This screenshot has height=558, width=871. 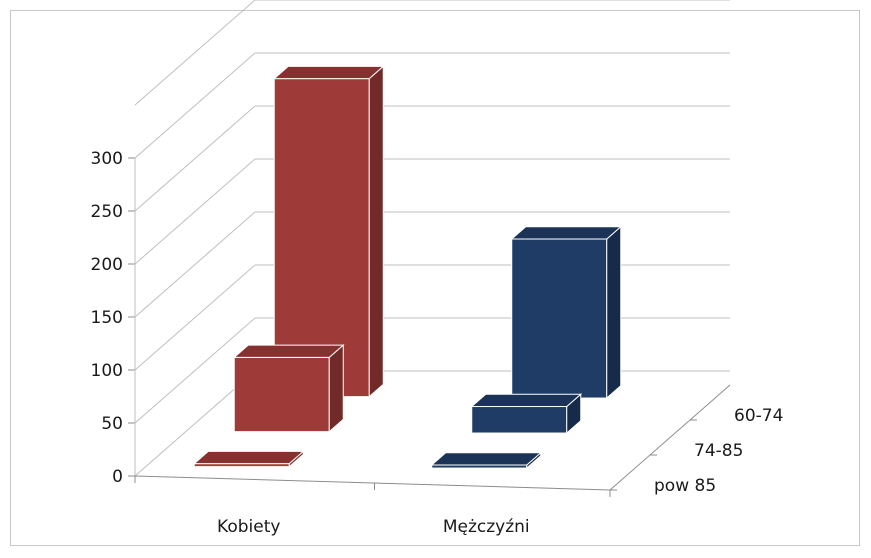 I want to click on y-tick-label: 300, so click(x=107, y=159).